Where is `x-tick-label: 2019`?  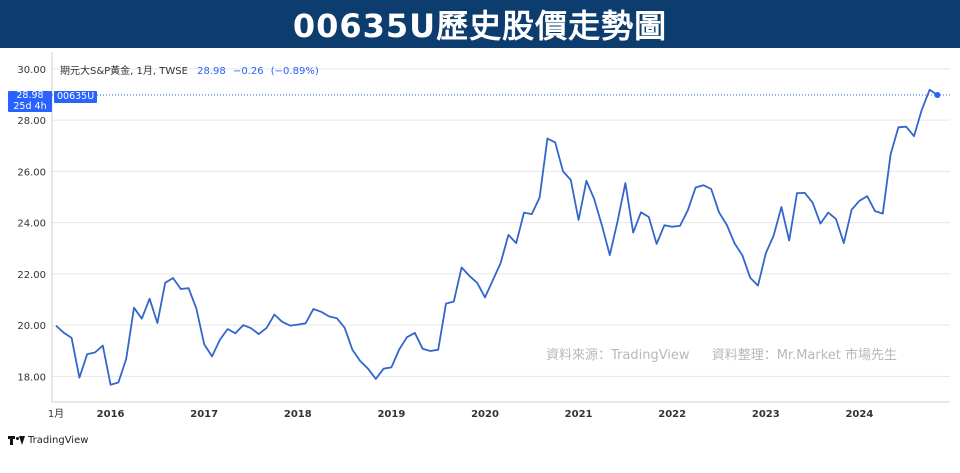
x-tick-label: 2019 is located at coordinates (391, 414).